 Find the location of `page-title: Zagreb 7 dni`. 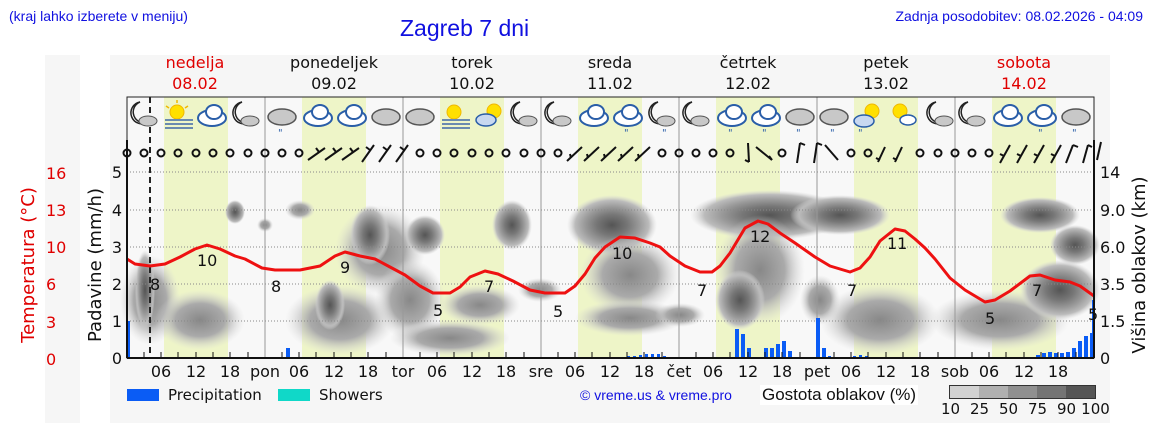

page-title: Zagreb 7 dni is located at coordinates (465, 28).